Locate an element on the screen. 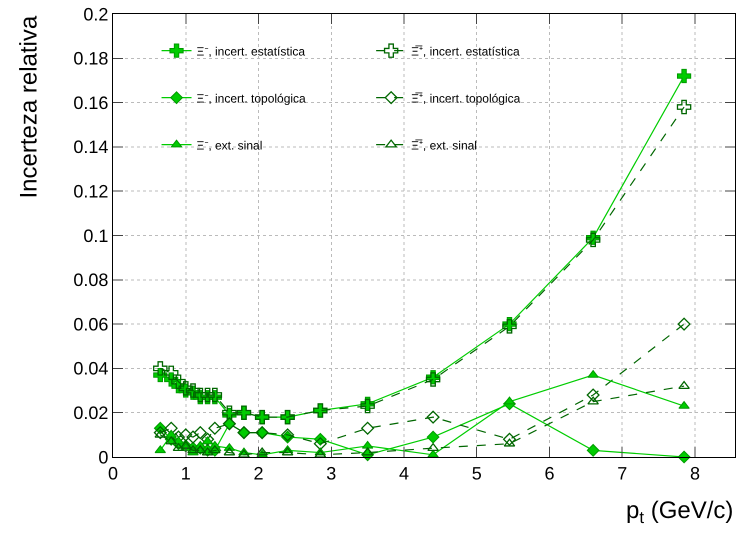 The image size is (739, 541). y-tick-label: 0.02 is located at coordinates (90, 413).